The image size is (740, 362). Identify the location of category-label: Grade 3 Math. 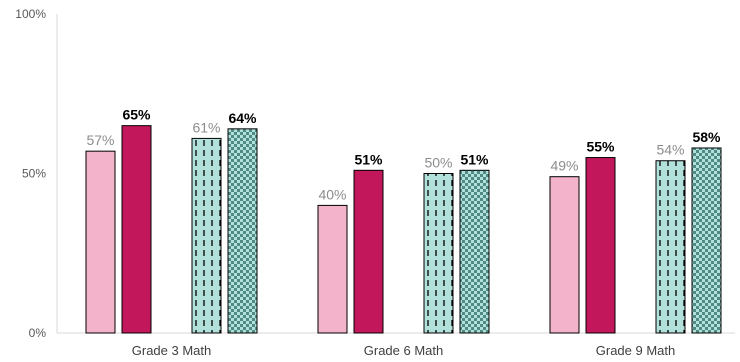
(172, 350).